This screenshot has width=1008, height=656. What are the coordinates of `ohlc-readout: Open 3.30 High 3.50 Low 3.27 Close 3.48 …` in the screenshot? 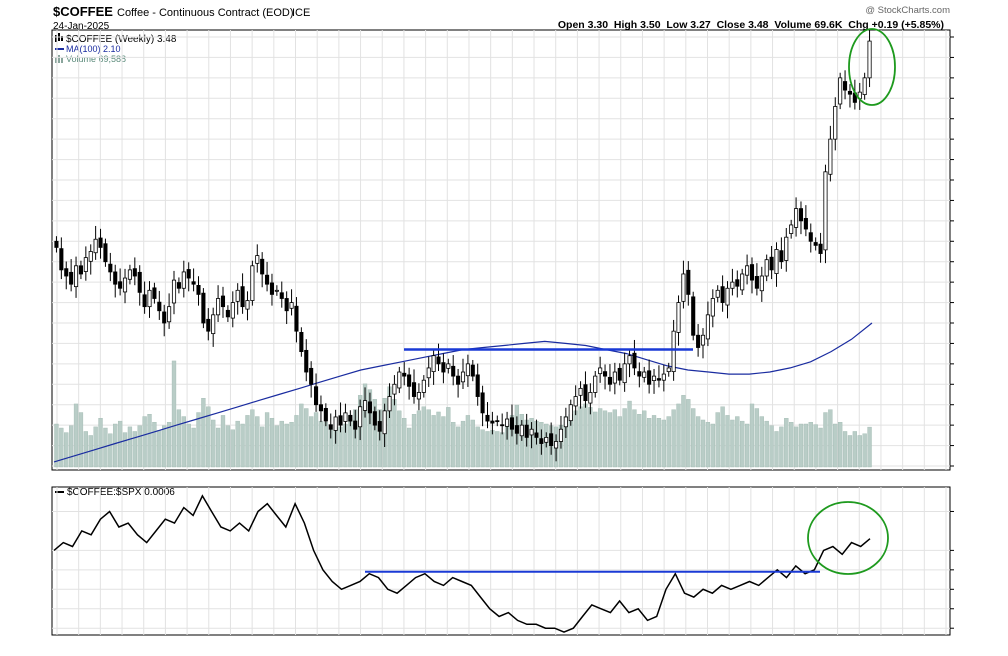 It's located at (751, 25).